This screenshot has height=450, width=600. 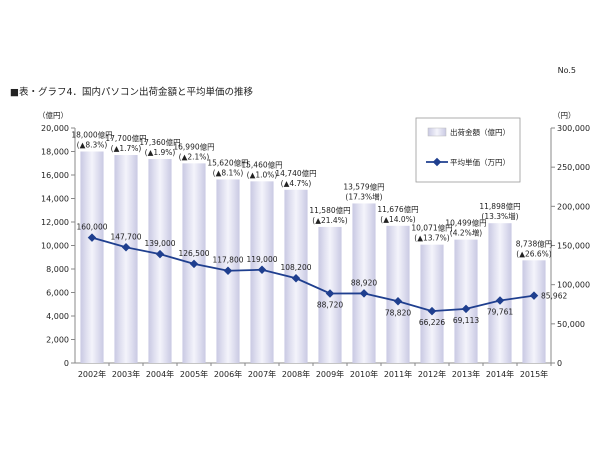 What do you see at coordinates (57, 293) in the screenshot?
I see `left-tick-label: 6,000` at bounding box center [57, 293].